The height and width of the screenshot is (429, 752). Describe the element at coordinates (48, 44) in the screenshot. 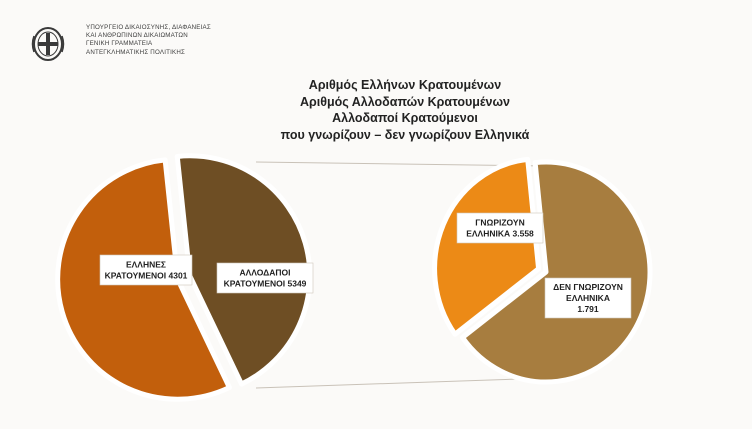

I see `greek-coat-of-arms-icon` at that location.